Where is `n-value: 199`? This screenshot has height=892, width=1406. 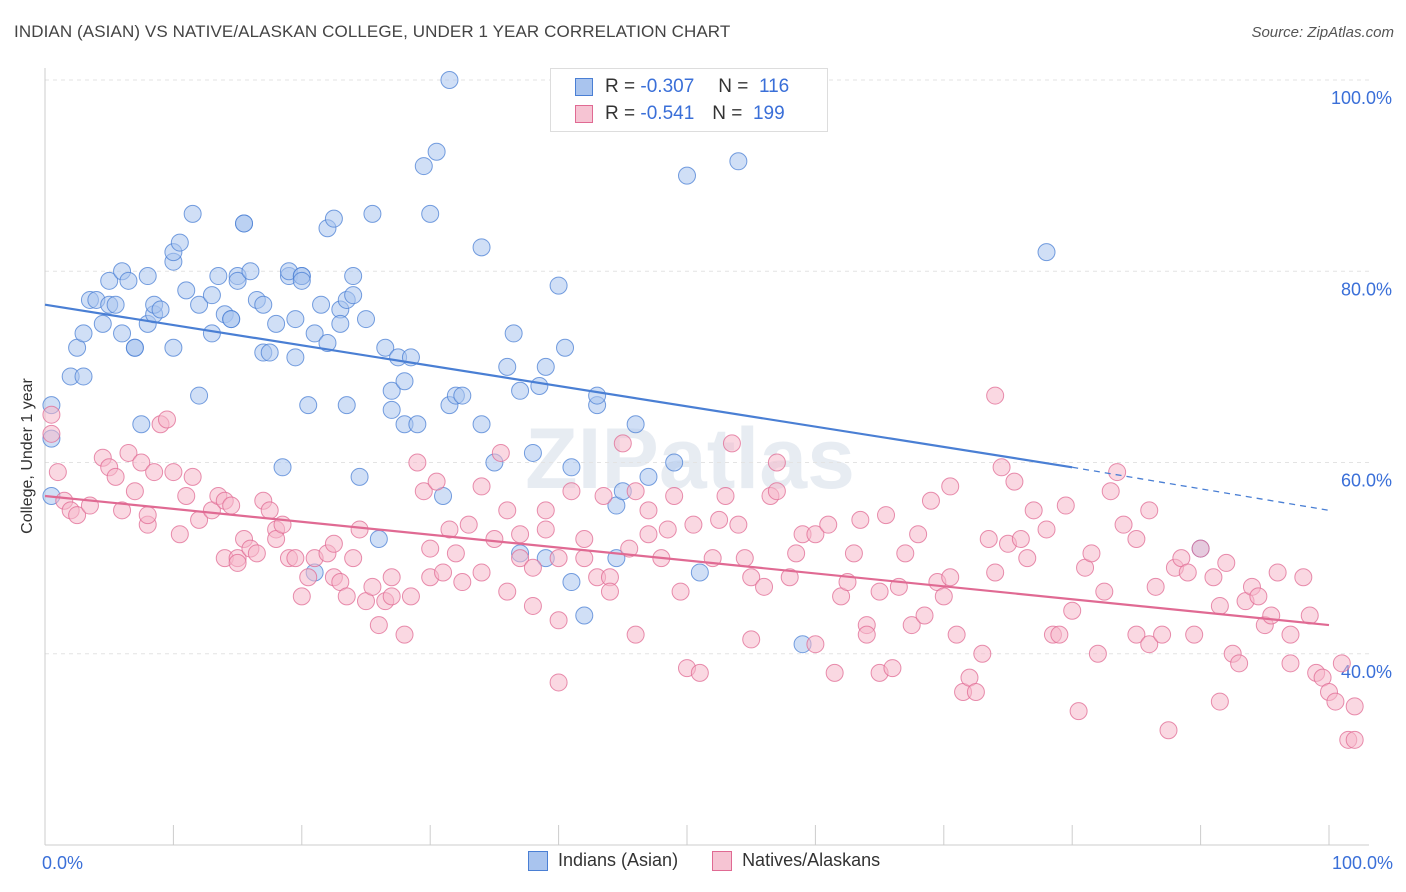
n-value: 199 is located at coordinates (768, 113).